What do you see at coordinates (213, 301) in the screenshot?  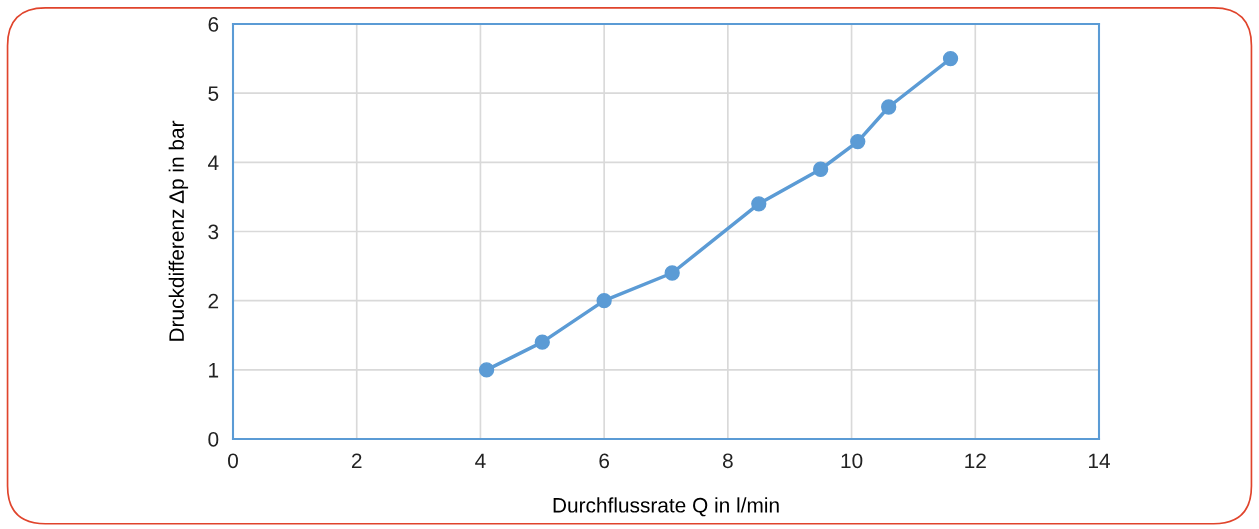 I see `y-tick-label: 2` at bounding box center [213, 301].